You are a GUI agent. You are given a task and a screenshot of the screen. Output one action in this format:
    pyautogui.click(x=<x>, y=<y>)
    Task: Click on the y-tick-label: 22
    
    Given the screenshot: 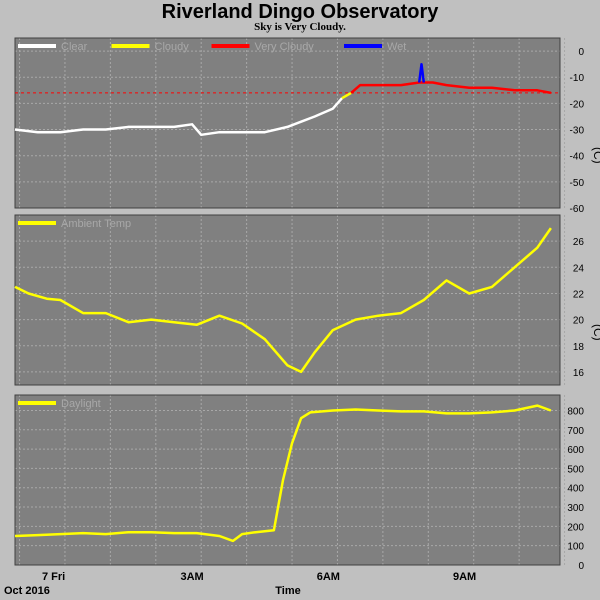 What is the action you would take?
    pyautogui.click(x=579, y=294)
    